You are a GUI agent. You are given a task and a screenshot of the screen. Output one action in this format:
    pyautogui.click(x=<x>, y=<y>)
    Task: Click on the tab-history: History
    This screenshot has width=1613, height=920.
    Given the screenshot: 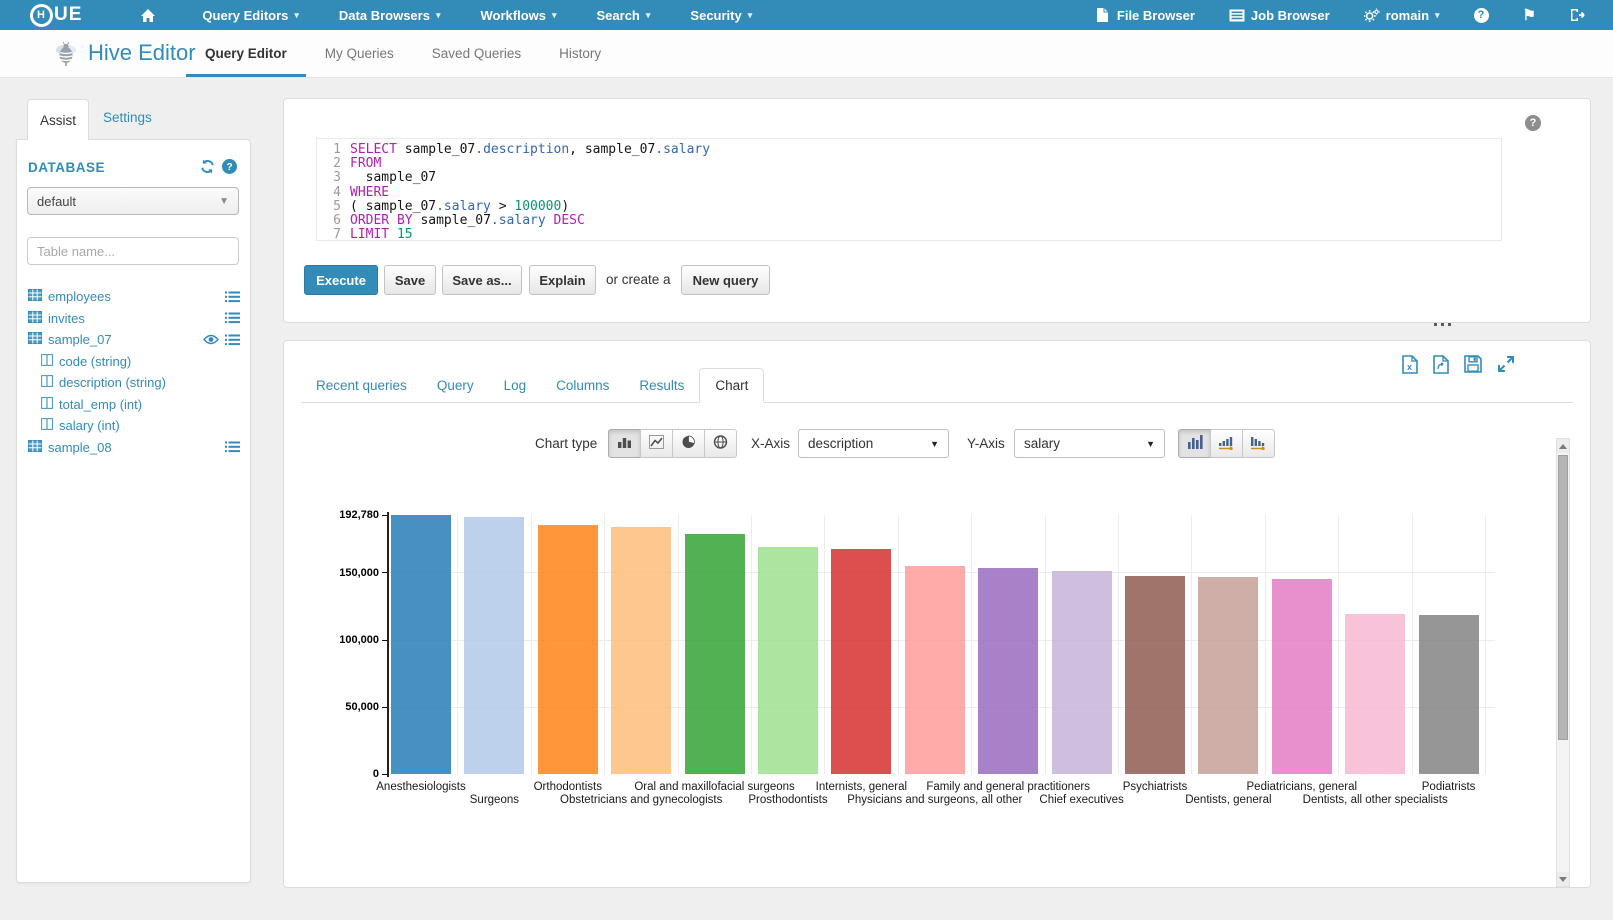 What is the action you would take?
    pyautogui.click(x=580, y=53)
    